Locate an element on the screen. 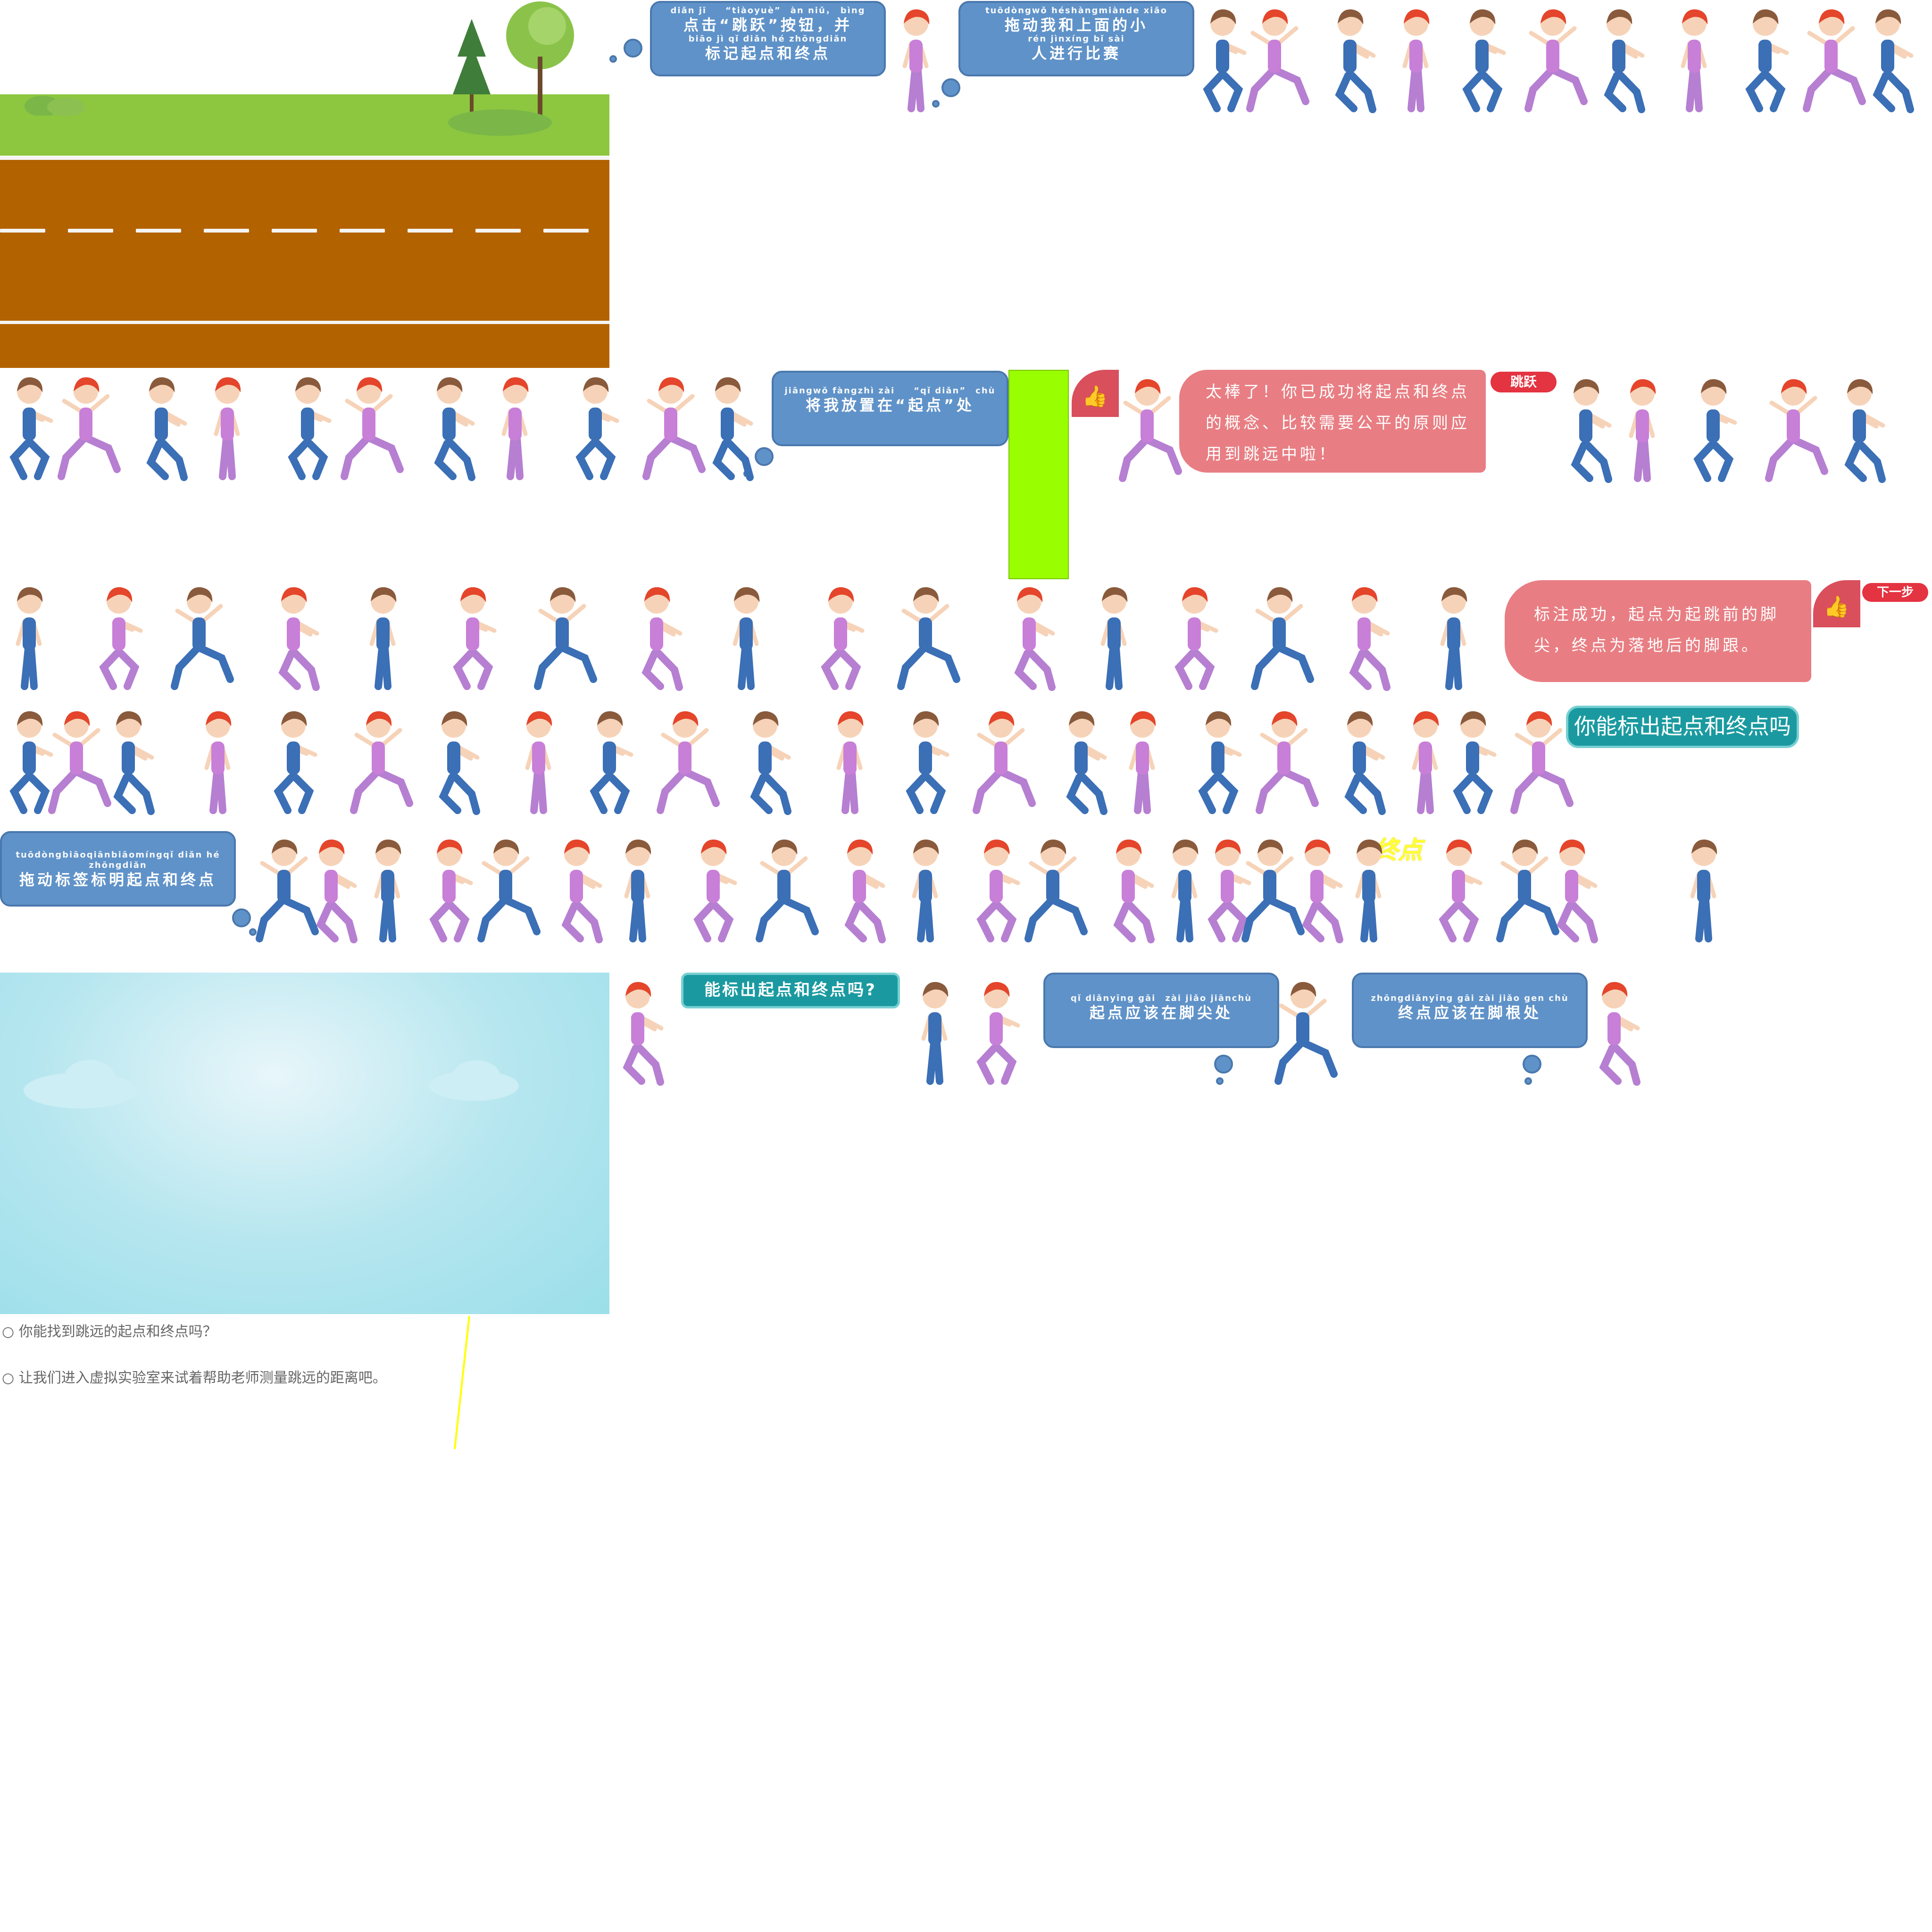 This screenshot has height=1932, width=1932. can-you-mark-small-box: 能标出起点和终点吗? is located at coordinates (790, 991).